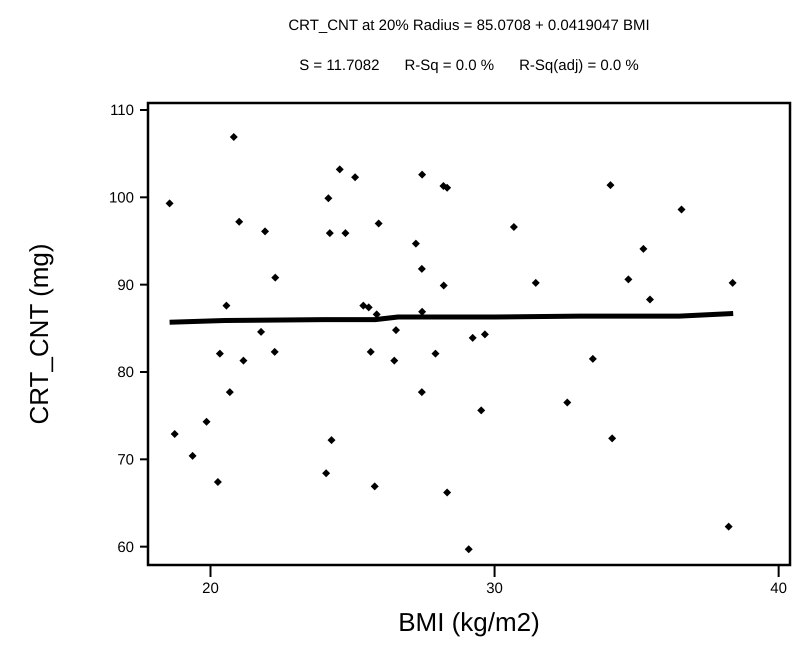 The width and height of the screenshot is (800, 651). I want to click on y-tick-label: 60, so click(125, 547).